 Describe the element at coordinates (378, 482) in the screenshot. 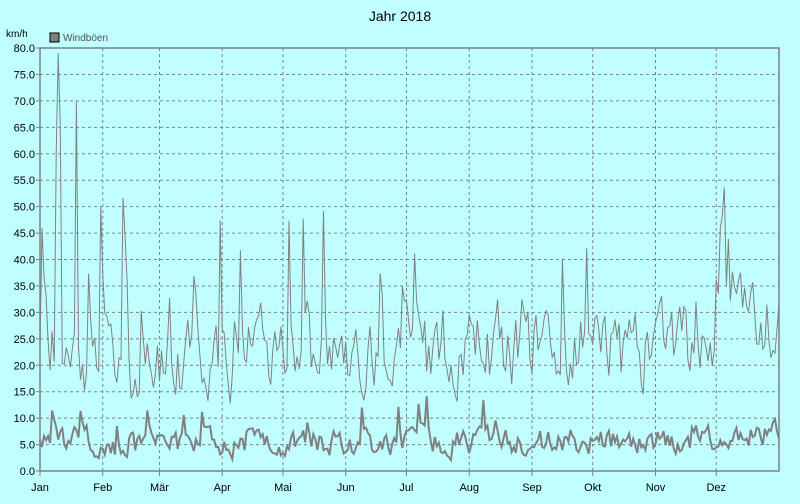

I see `x-axis-ticks: Jan Feb Mär Apr Mai Jun Jul Aug Sep Okt Nov Dez` at that location.